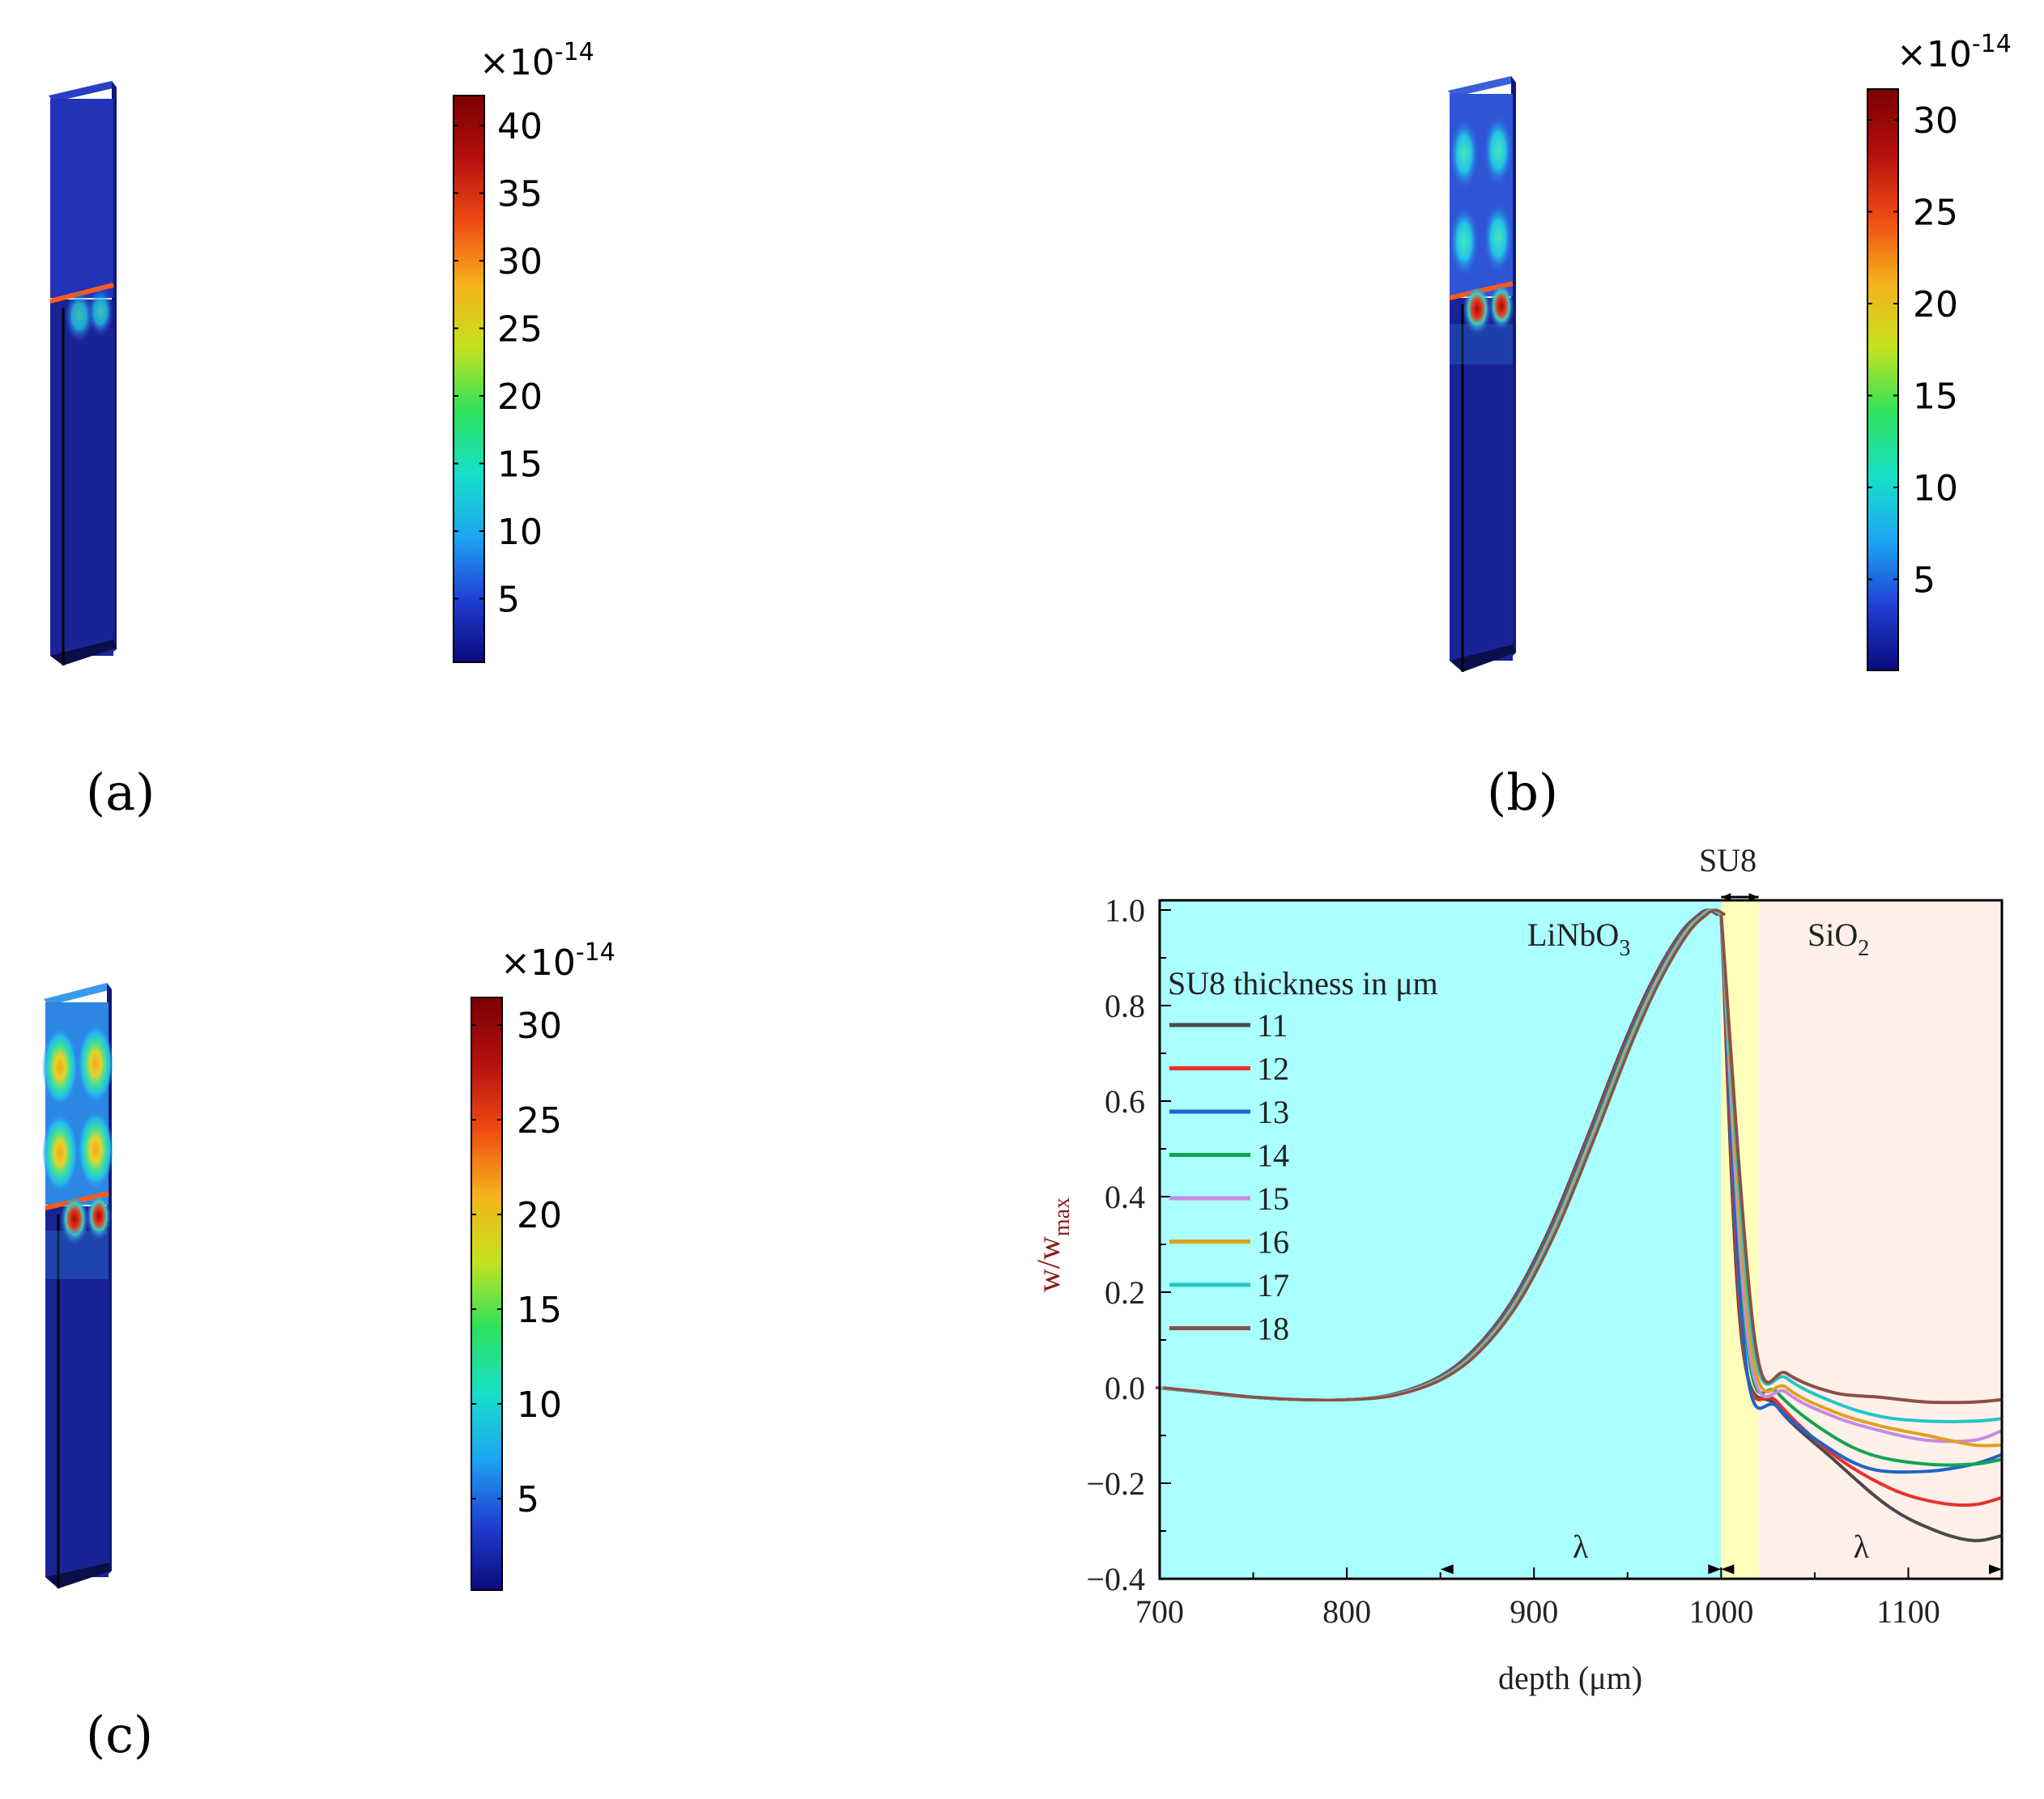 The height and width of the screenshot is (1799, 2044). I want to click on colorbar-multiplier-b: ×10⁻¹⁴, so click(1954, 52).